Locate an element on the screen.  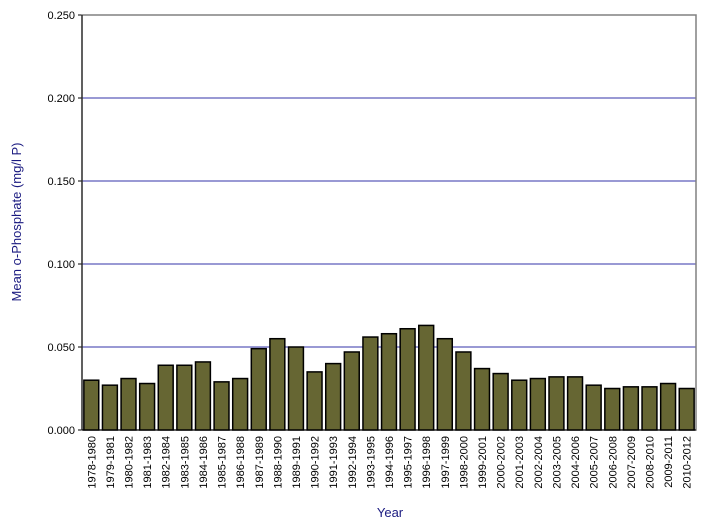
x-tick-label: 1997-1999 is located at coordinates (446, 462).